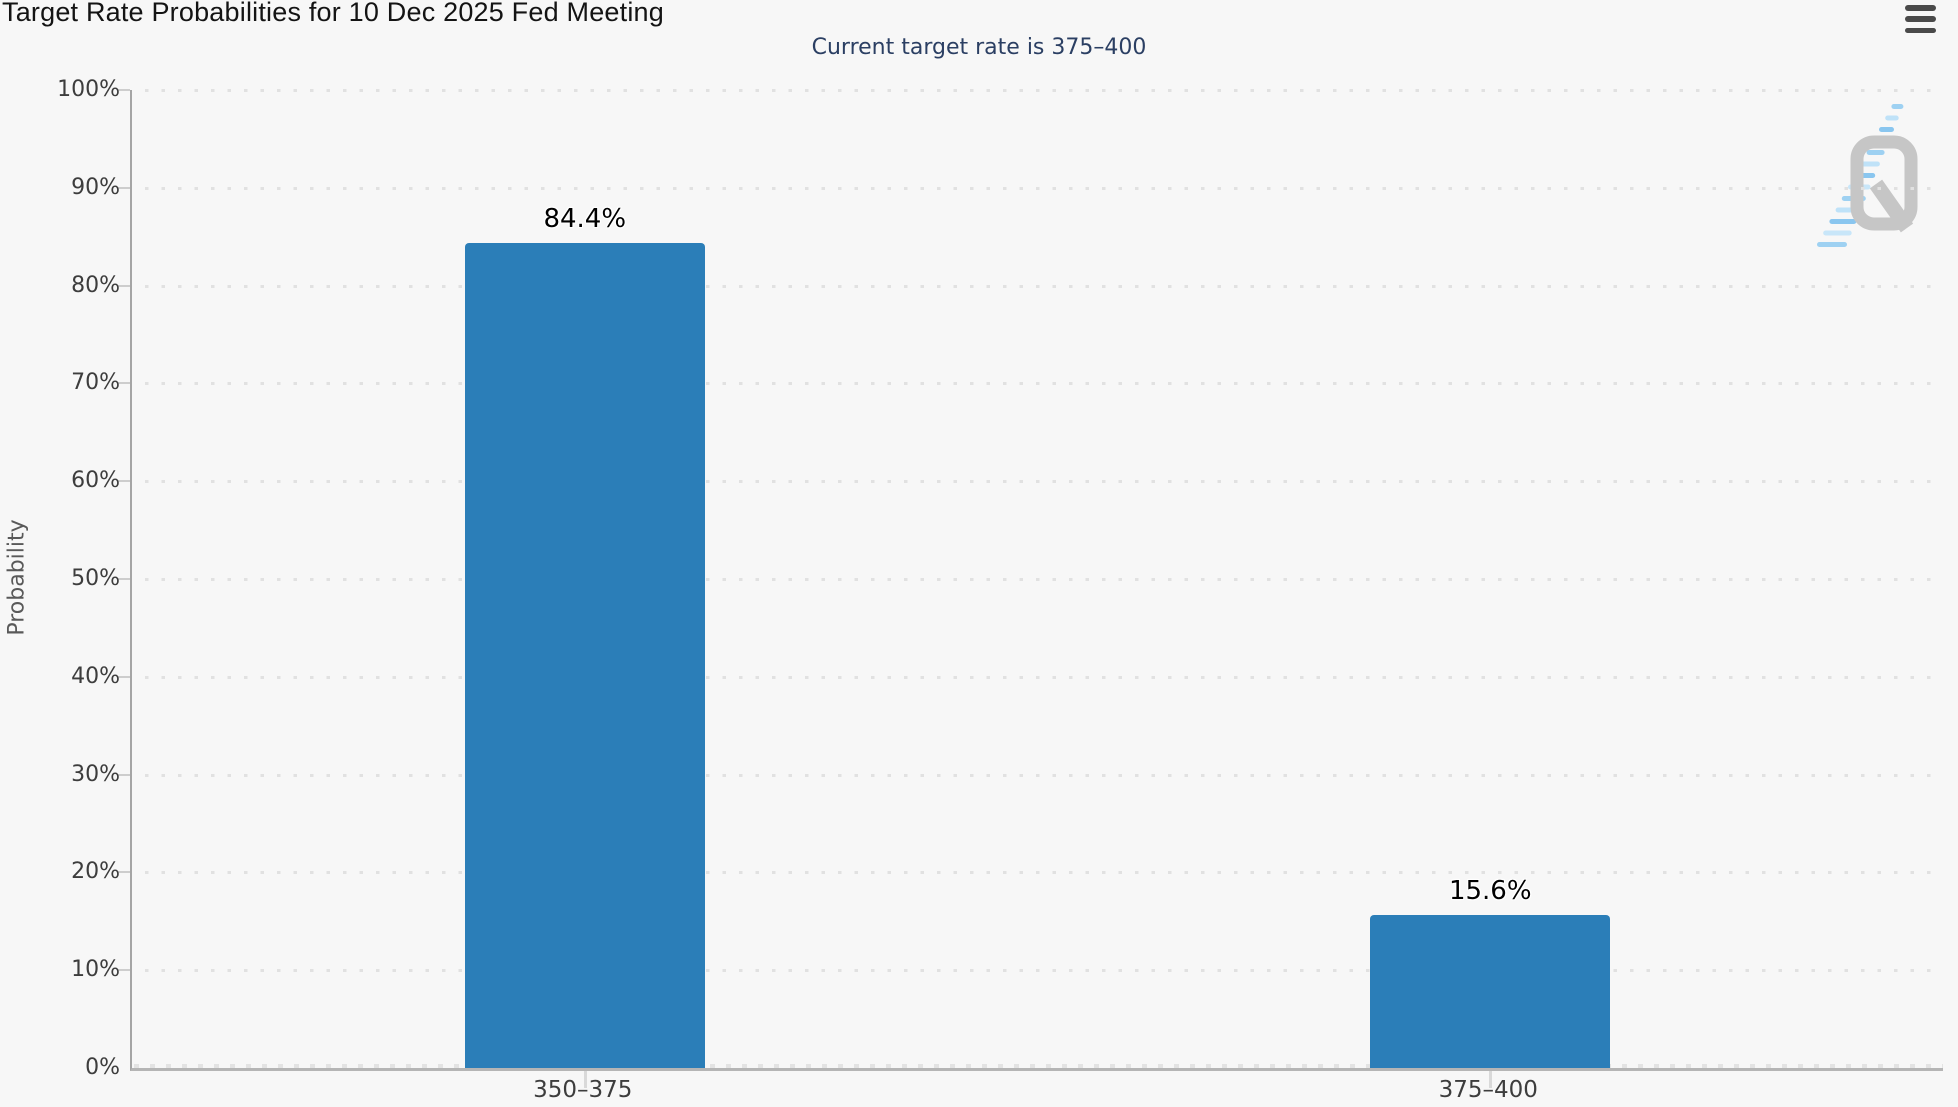  What do you see at coordinates (95, 970) in the screenshot?
I see `y-tick-label: 10%` at bounding box center [95, 970].